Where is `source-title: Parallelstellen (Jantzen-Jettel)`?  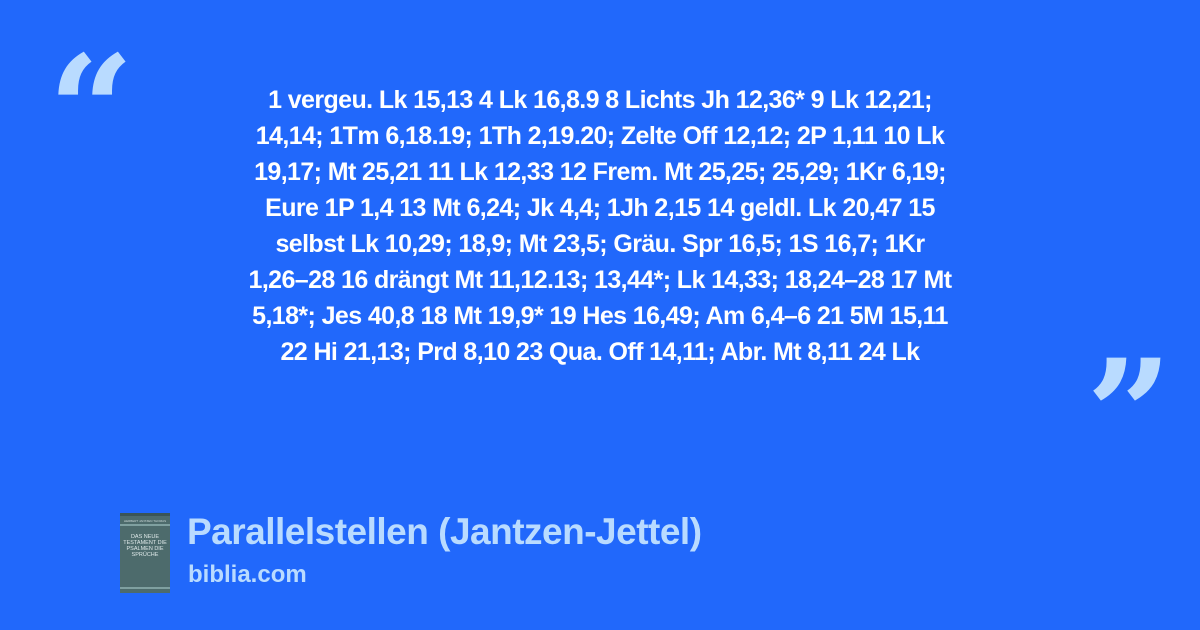
source-title: Parallelstellen (Jantzen-Jettel) is located at coordinates (444, 531).